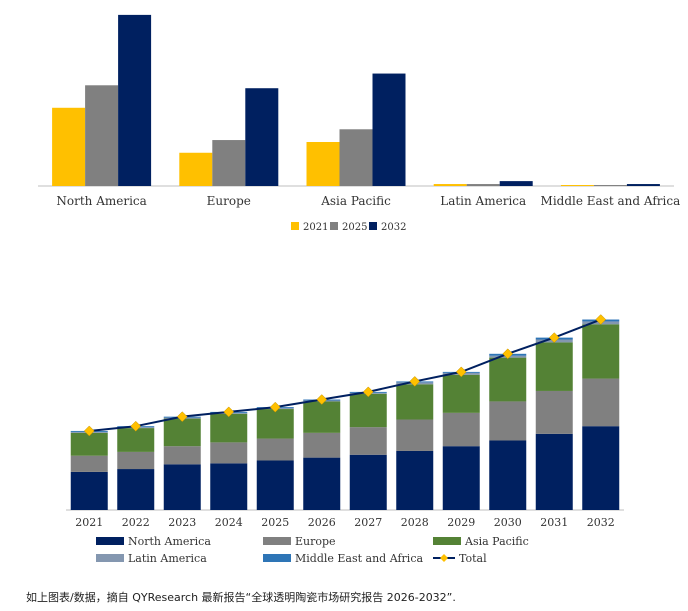 This screenshot has height=611, width=688. What do you see at coordinates (322, 522) in the screenshot?
I see `year-label: 2026` at bounding box center [322, 522].